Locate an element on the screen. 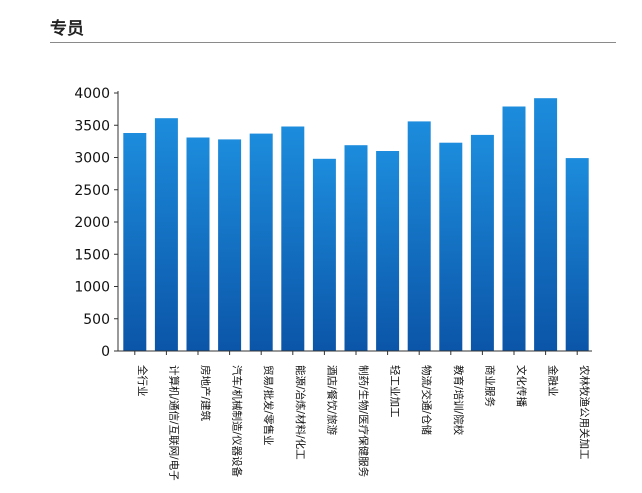 The width and height of the screenshot is (642, 493). x-category-label: 能源/冶炼/材料/化工 is located at coordinates (300, 412).